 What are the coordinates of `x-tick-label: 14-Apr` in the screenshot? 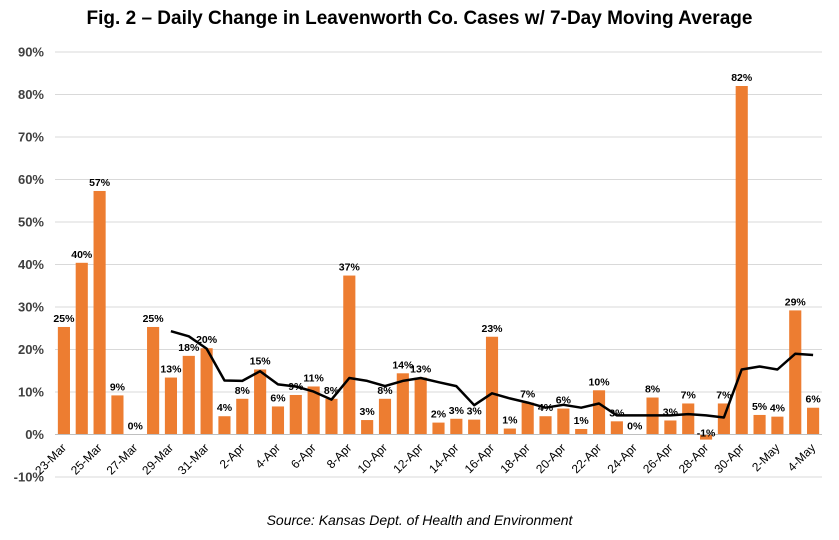 It's located at (443, 458).